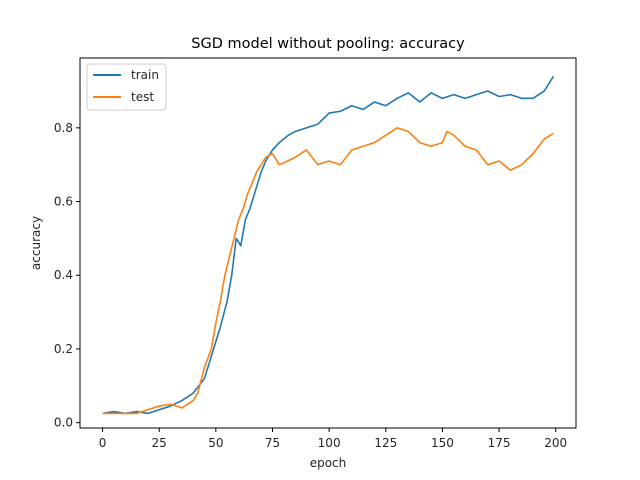 The image size is (640, 480). Describe the element at coordinates (328, 463) in the screenshot. I see `x-axis-label: epoch` at that location.